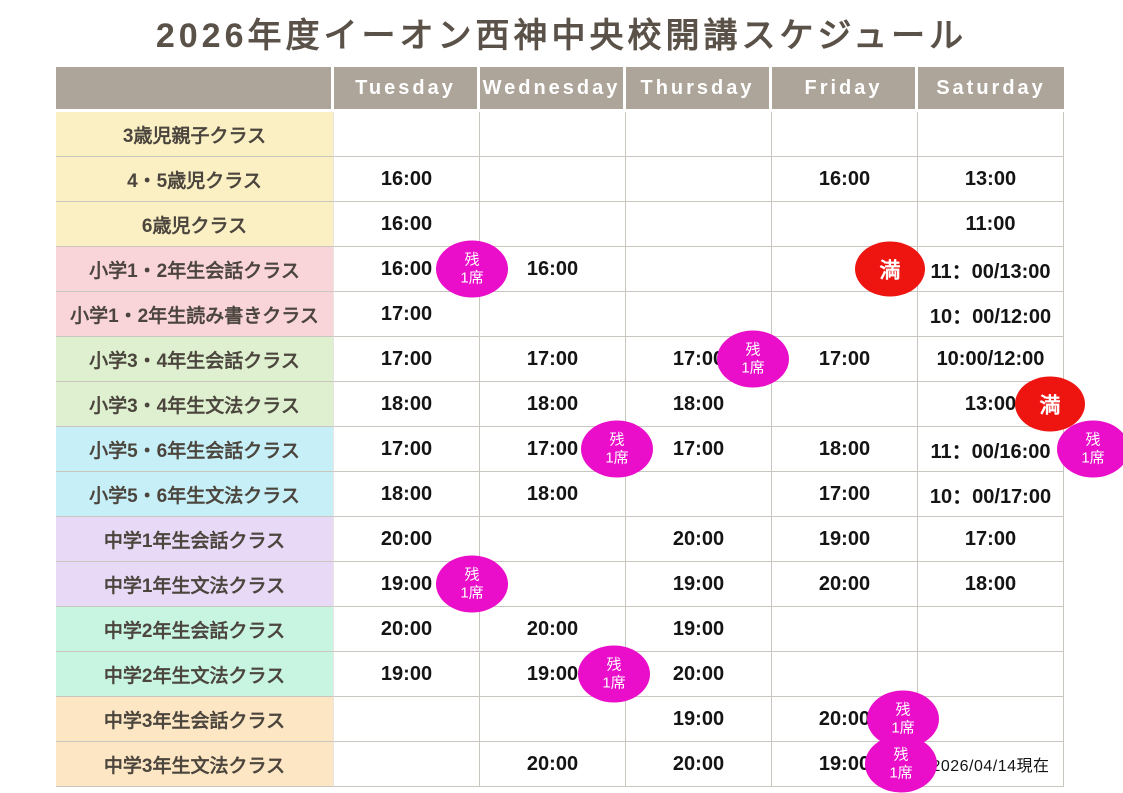 This screenshot has height=793, width=1123. What do you see at coordinates (566, 449) in the screenshot?
I see `time-cell: 17:00 残 1席` at bounding box center [566, 449].